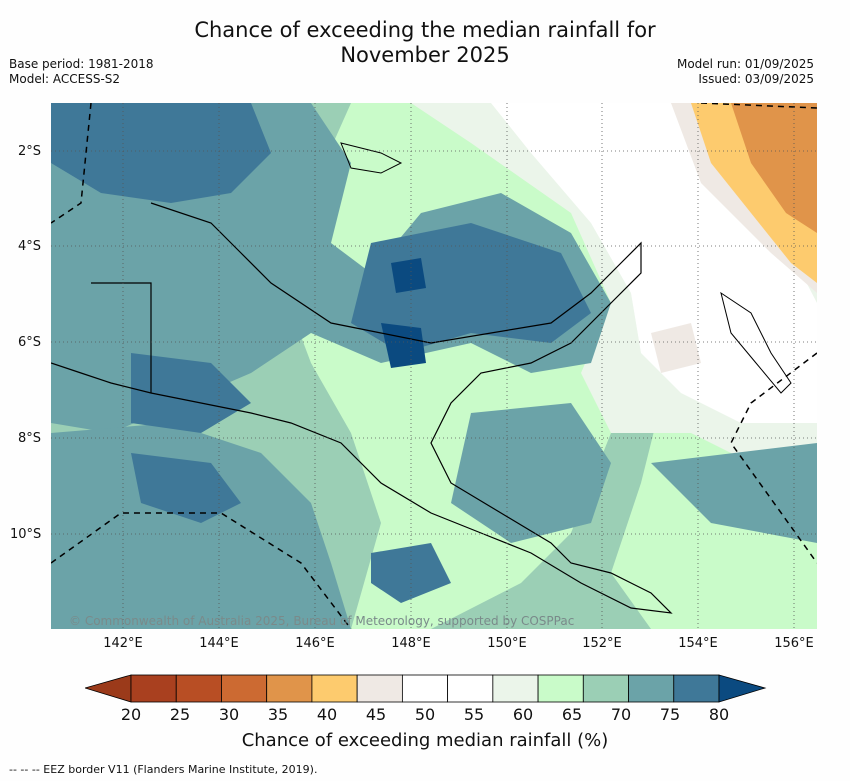 The height and width of the screenshot is (781, 850). What do you see at coordinates (371, 158) in the screenshot?
I see `island-coast-a` at bounding box center [371, 158].